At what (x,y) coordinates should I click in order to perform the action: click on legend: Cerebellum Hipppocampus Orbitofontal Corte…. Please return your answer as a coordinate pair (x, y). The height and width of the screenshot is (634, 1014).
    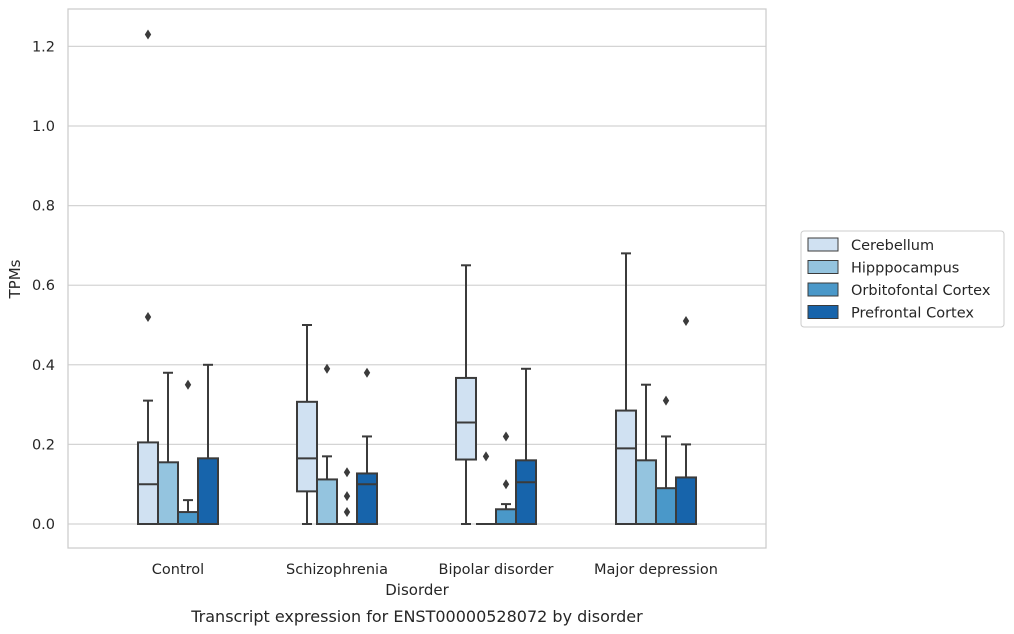
    Looking at the image, I should click on (902, 279).